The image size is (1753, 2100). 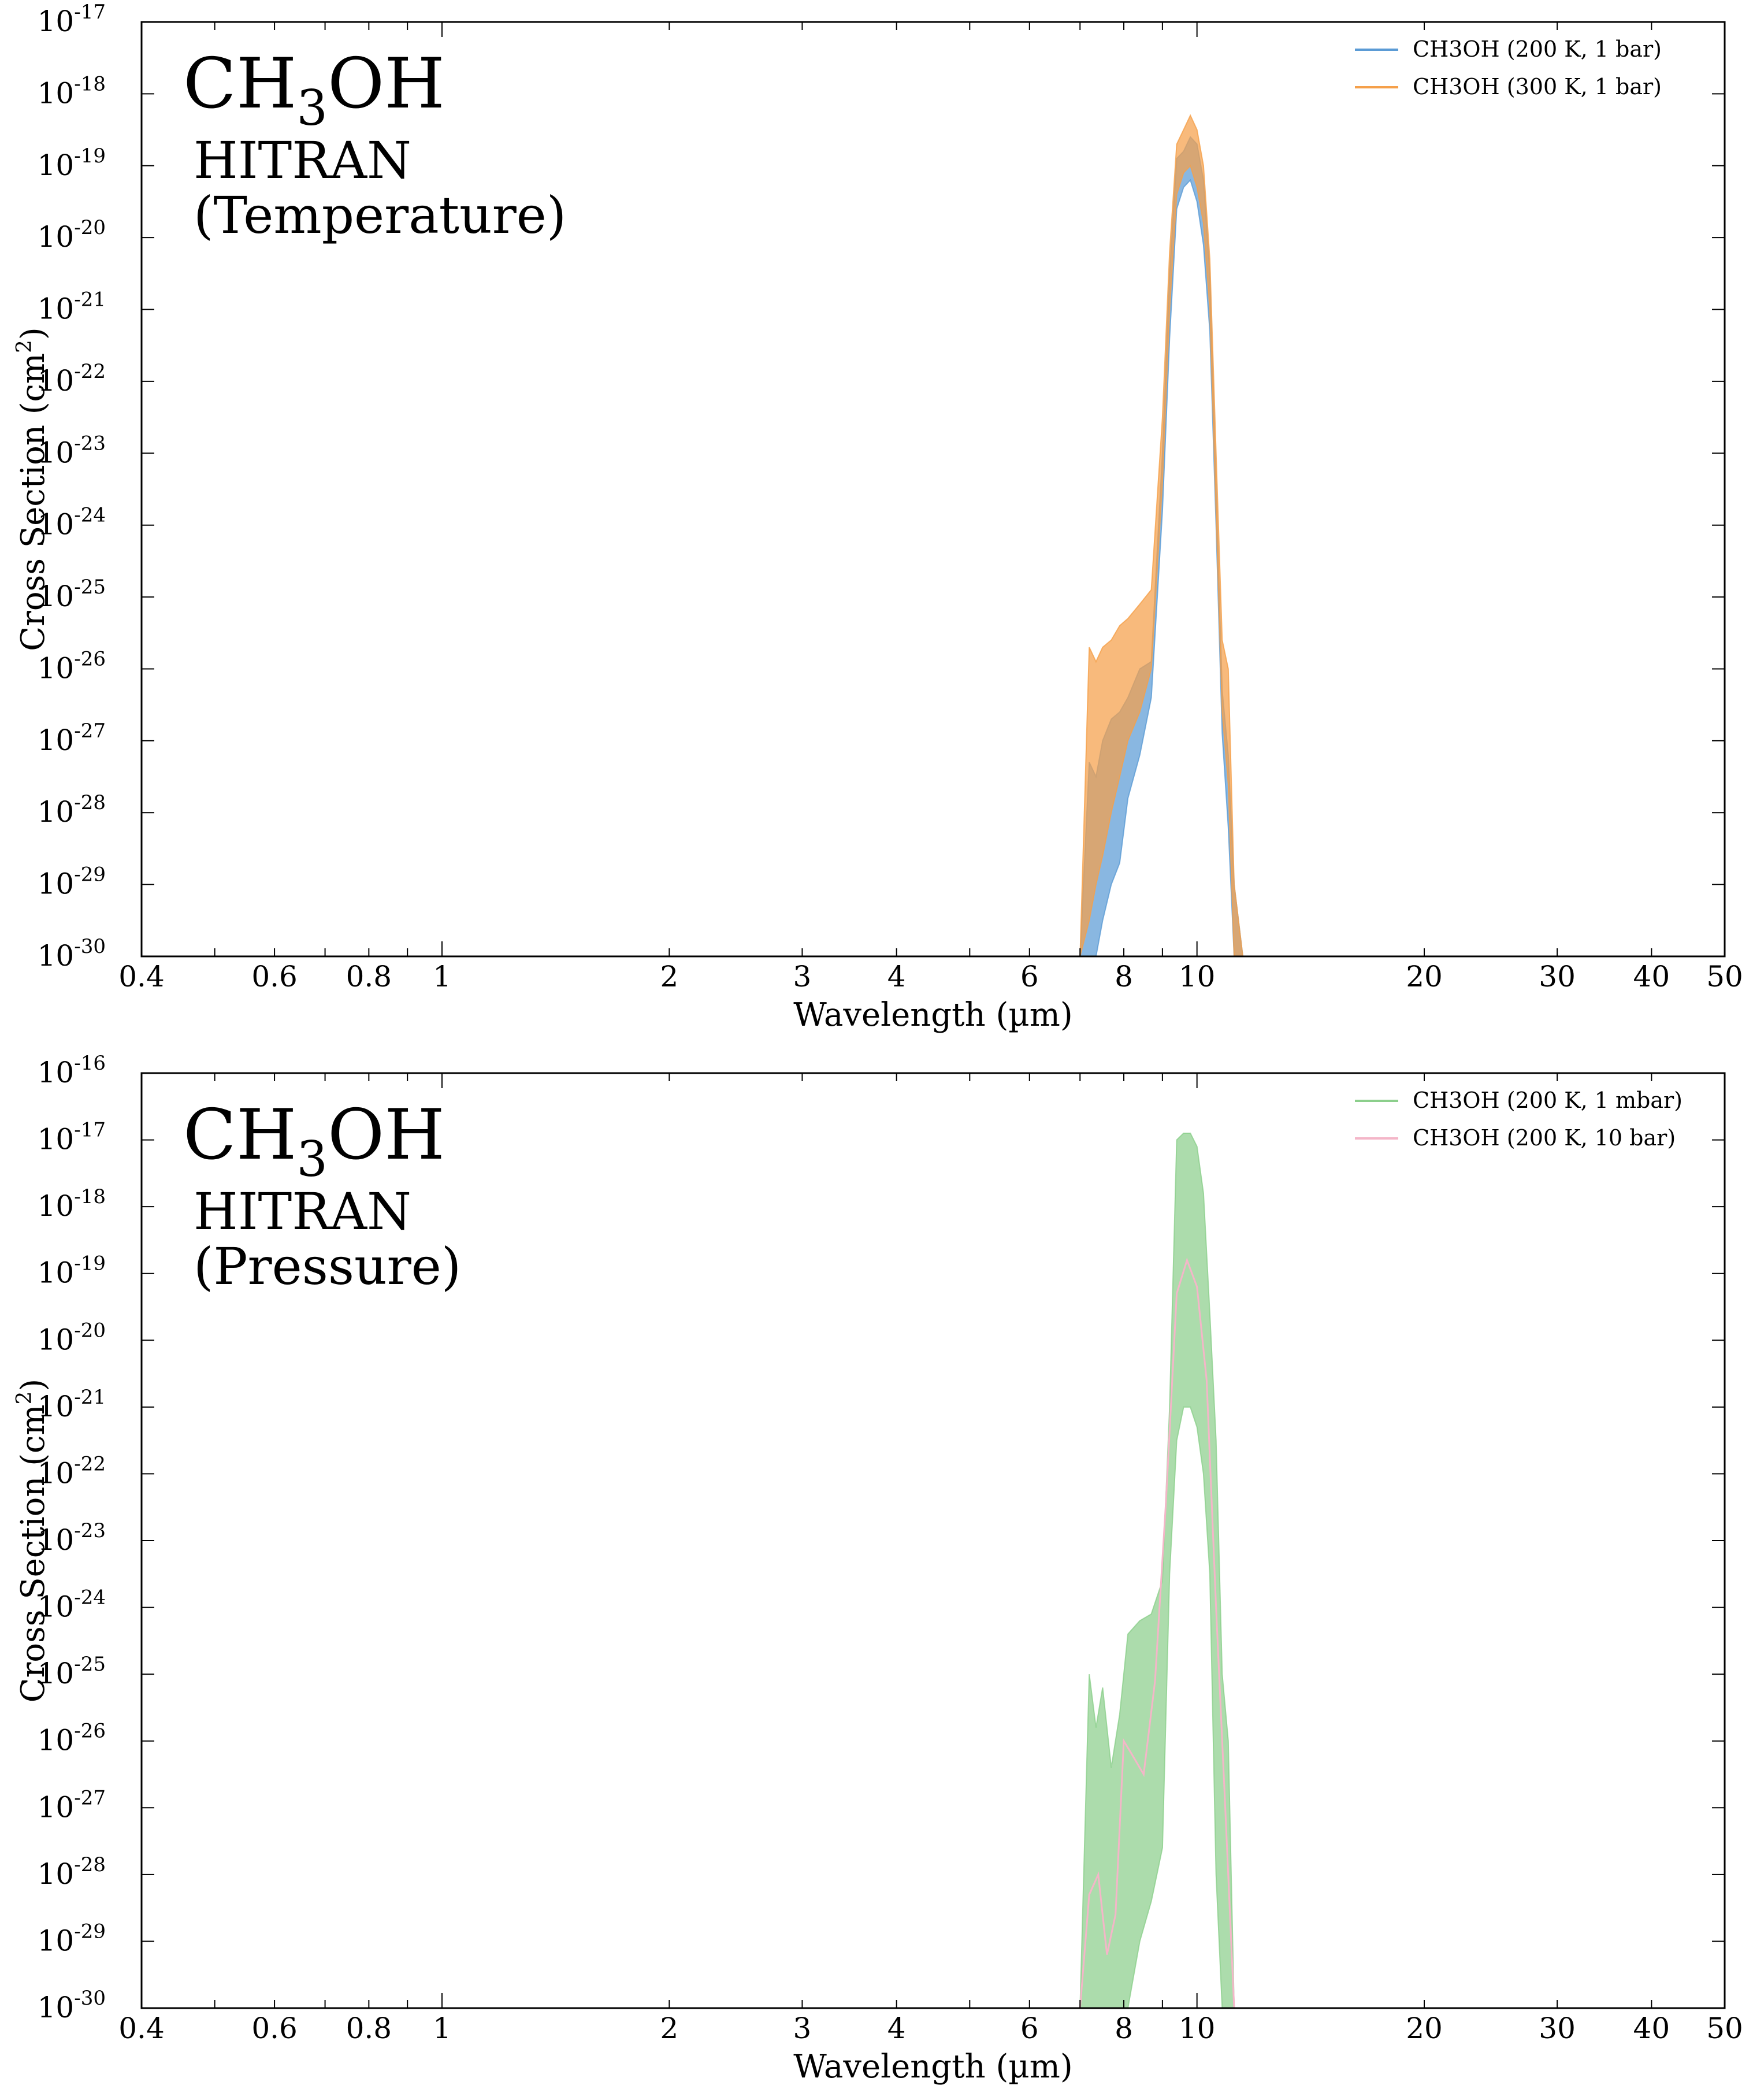 I want to click on x-tick-label: 0.8, so click(x=369, y=976).